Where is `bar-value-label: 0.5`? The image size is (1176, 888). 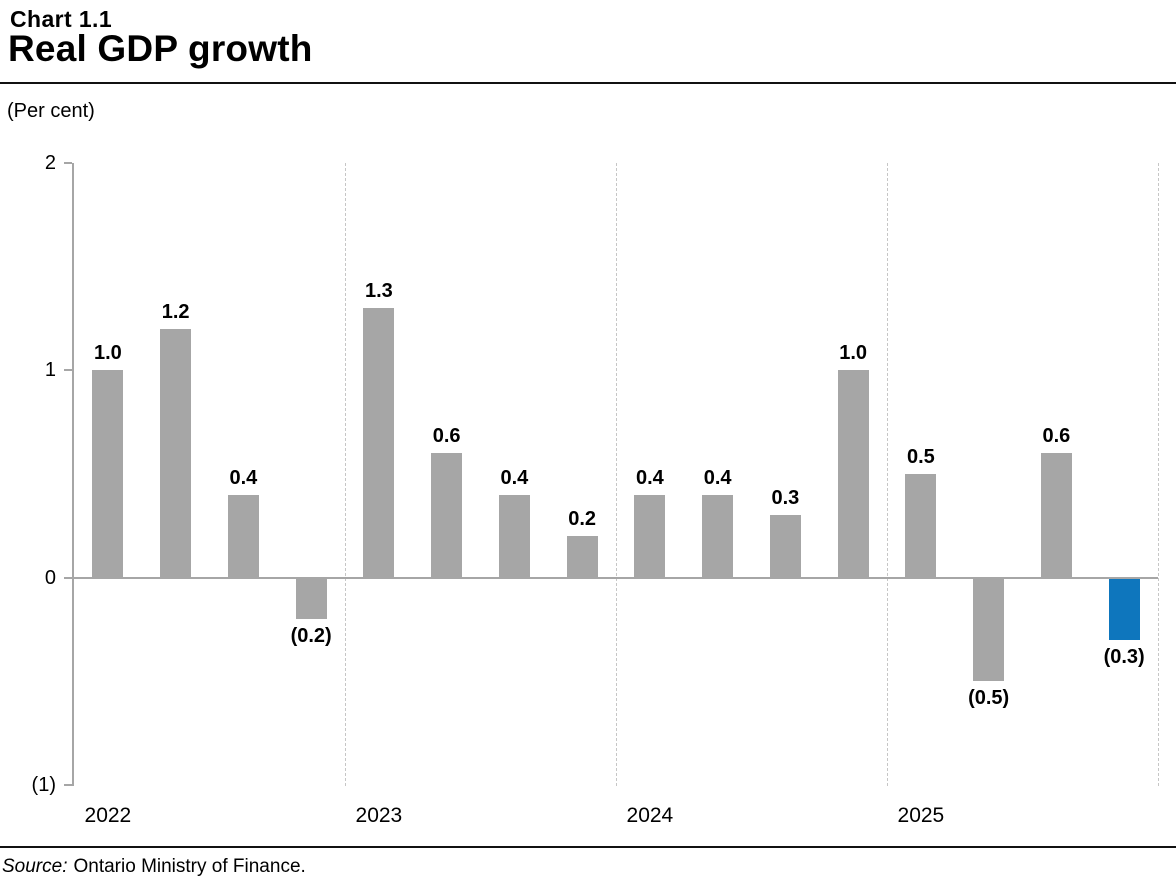
bar-value-label: 0.5 is located at coordinates (920, 456).